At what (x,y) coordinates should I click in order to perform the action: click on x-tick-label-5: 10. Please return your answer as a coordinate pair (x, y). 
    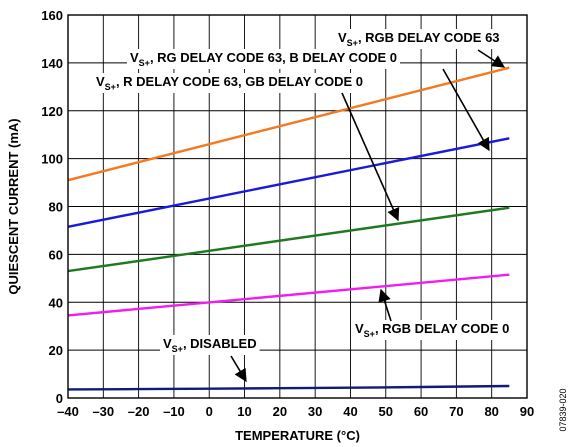
    Looking at the image, I should click on (244, 411).